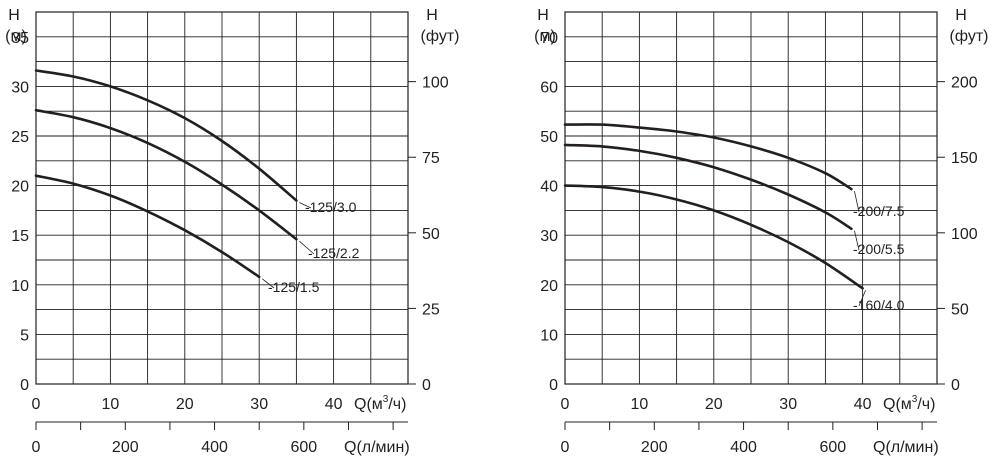  I want to click on y-tick-label: 50, so click(549, 137).